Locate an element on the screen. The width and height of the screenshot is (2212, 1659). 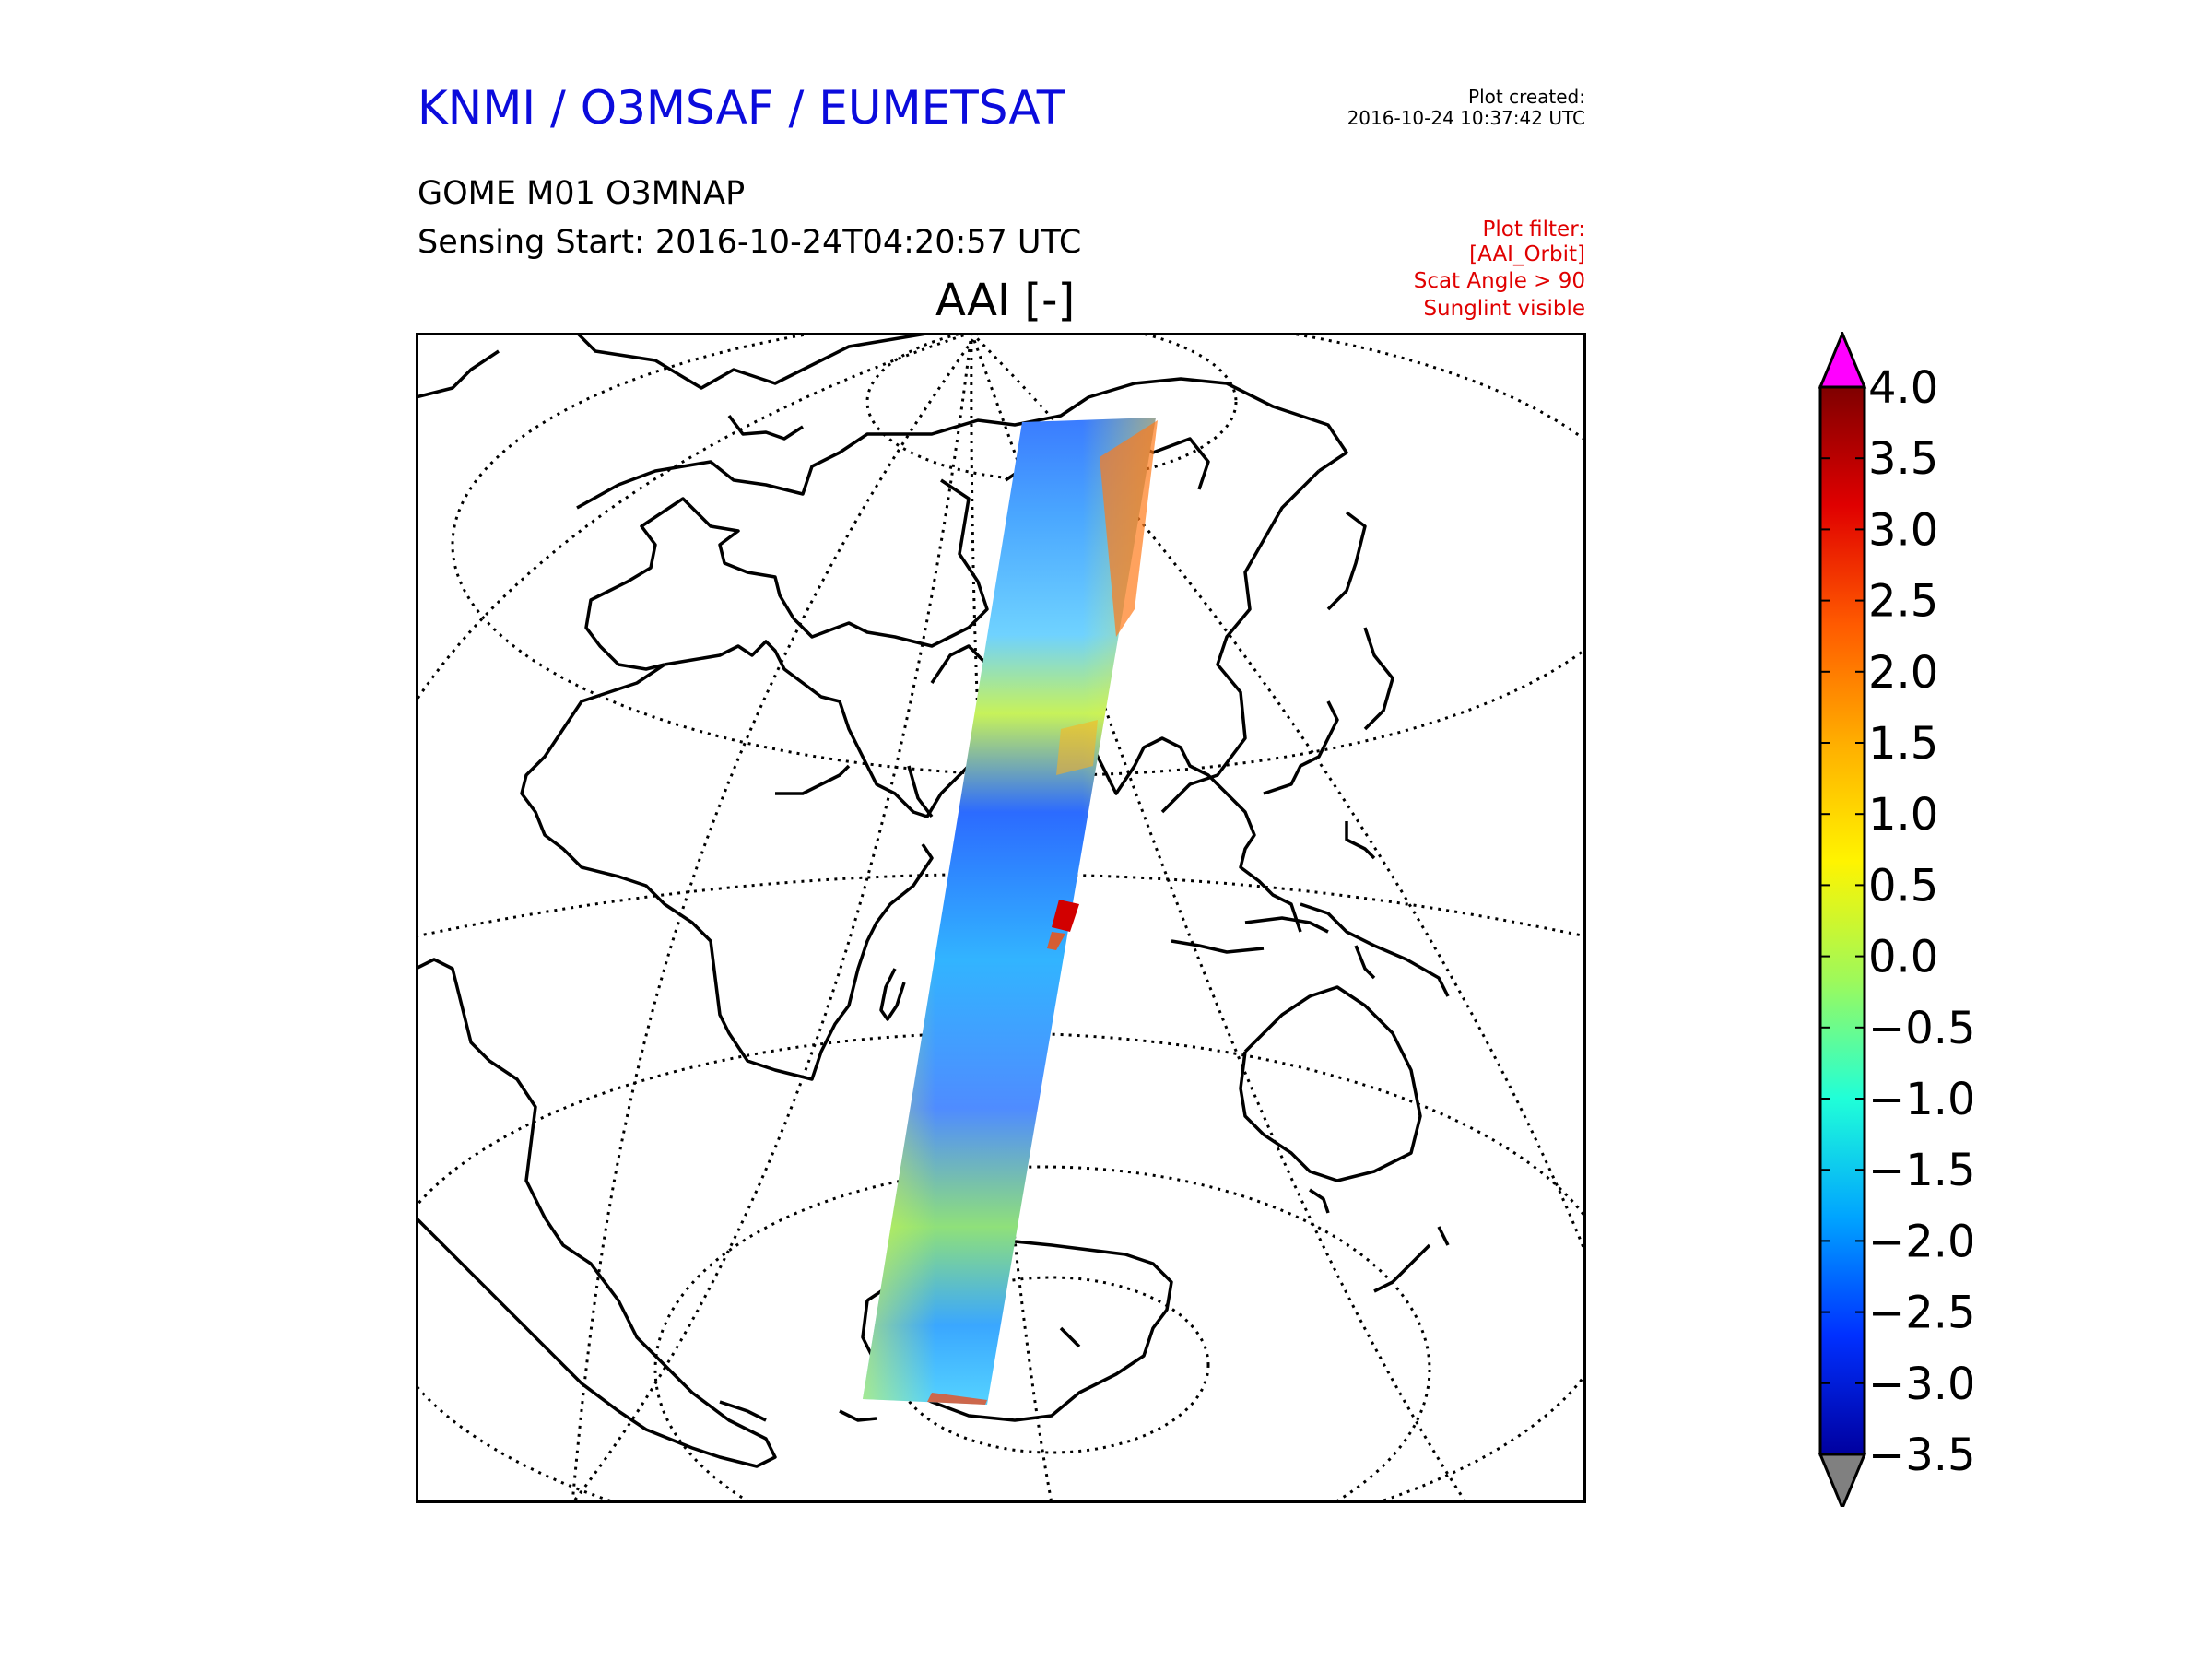
aai-swath is located at coordinates (1010, 911).